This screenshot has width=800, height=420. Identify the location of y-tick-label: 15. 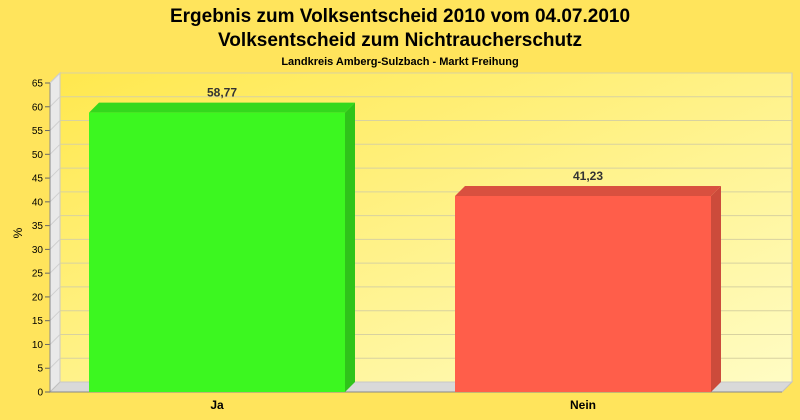
(38, 321).